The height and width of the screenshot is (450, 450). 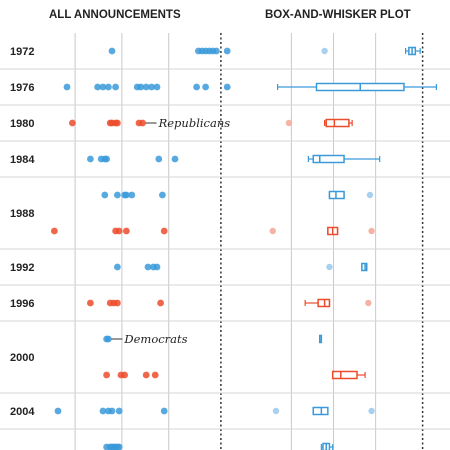 I want to click on box-1980-republican, so click(x=337, y=123).